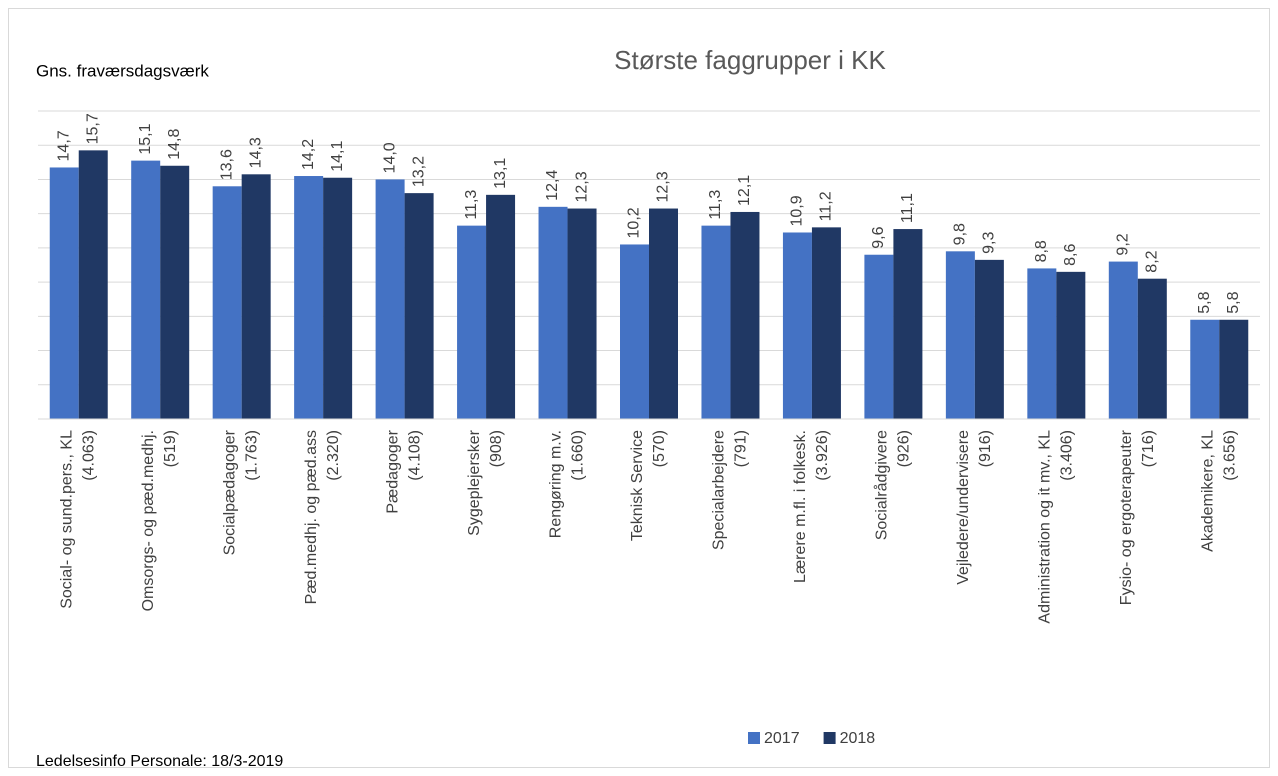 This screenshot has width=1278, height=776. What do you see at coordinates (485, 482) in the screenshot?
I see `x-tick-label: Sygeplejersker (908)` at bounding box center [485, 482].